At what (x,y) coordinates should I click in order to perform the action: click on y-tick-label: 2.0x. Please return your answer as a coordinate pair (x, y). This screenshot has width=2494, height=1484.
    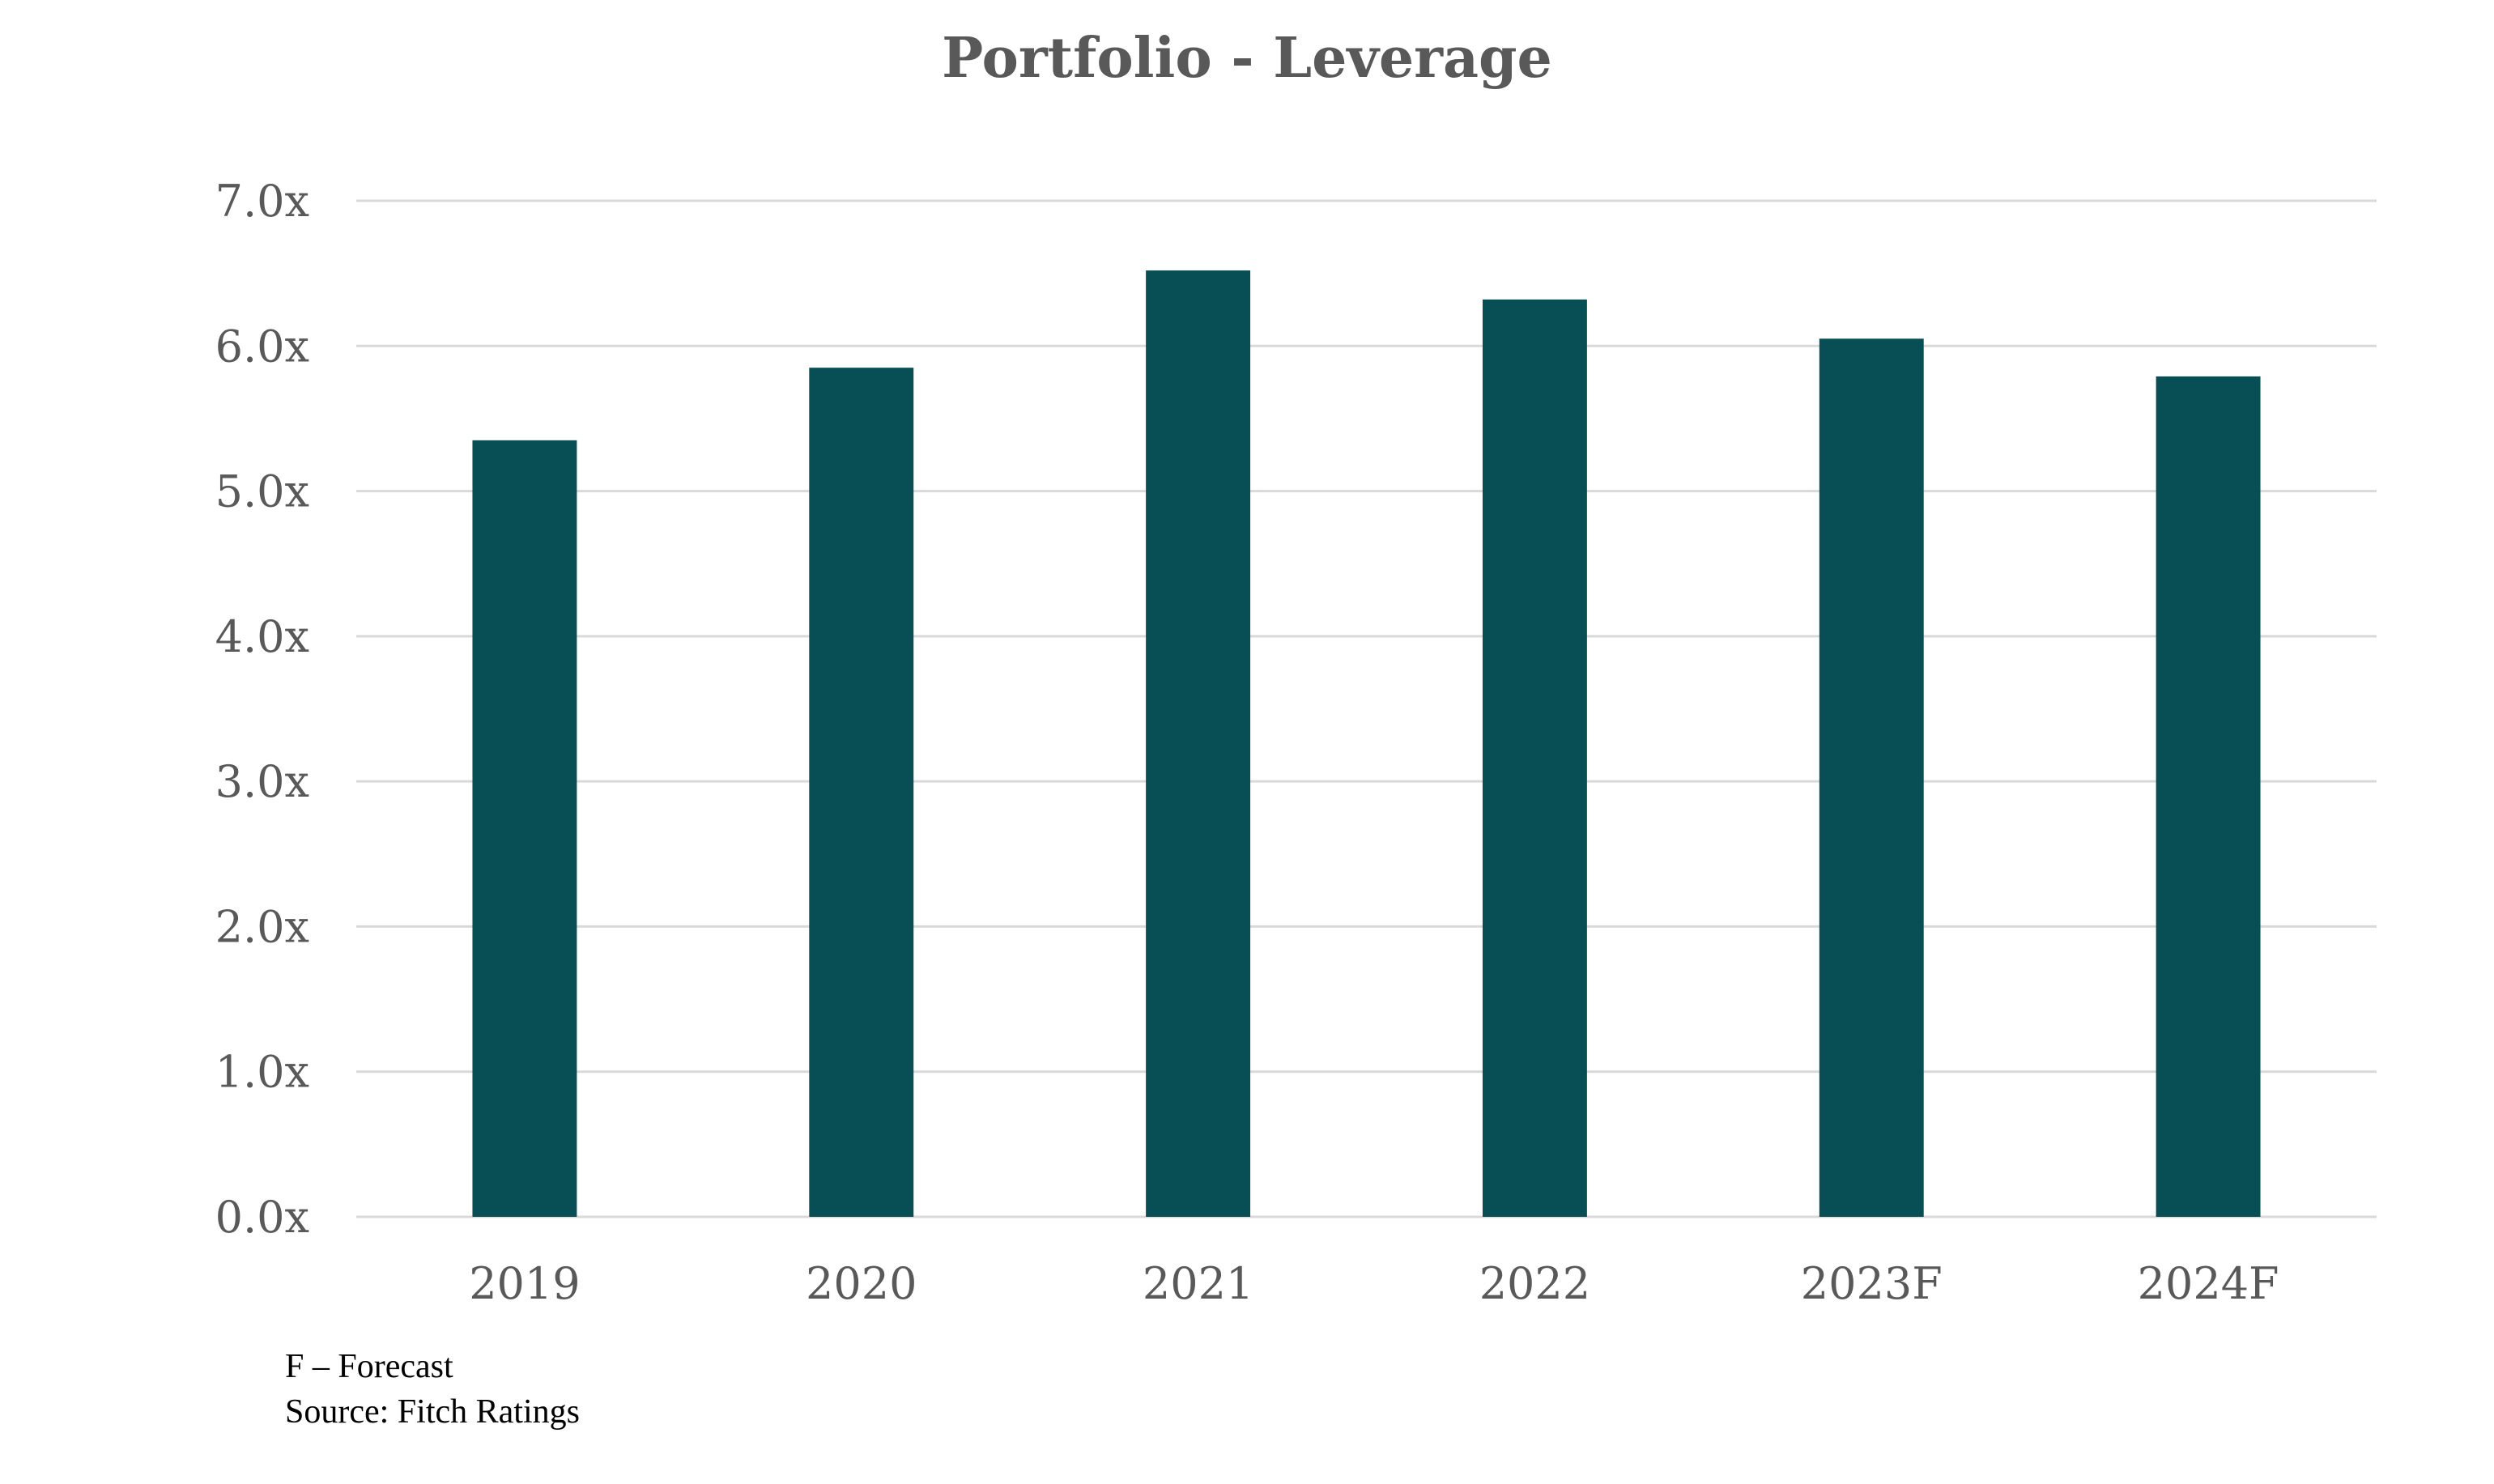
    Looking at the image, I should click on (262, 926).